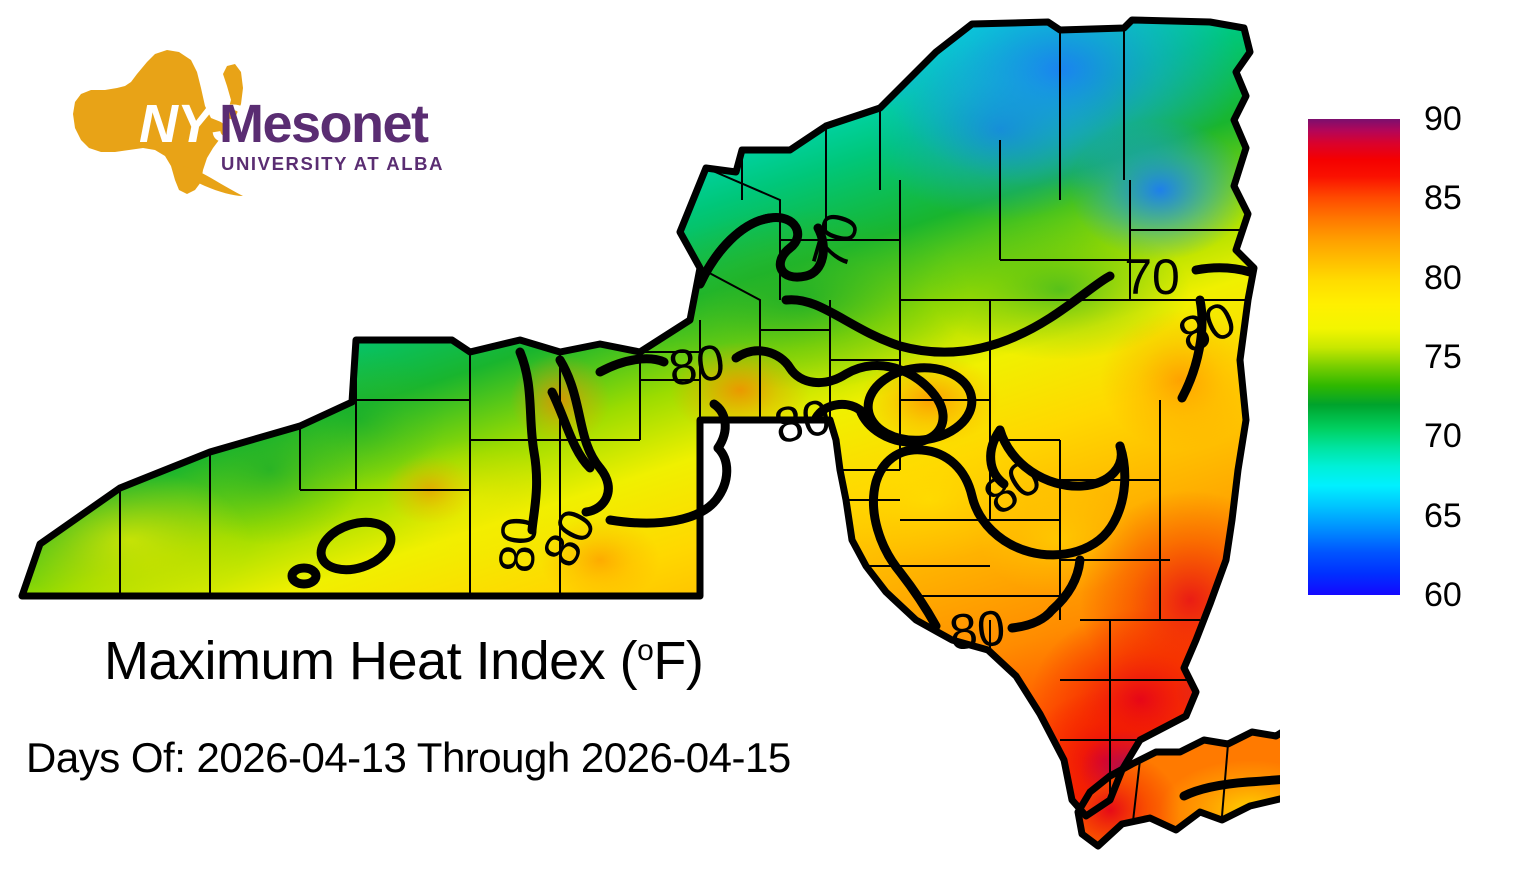  I want to click on page-title-prefix: Maximum Heat Index (, so click(371, 661).